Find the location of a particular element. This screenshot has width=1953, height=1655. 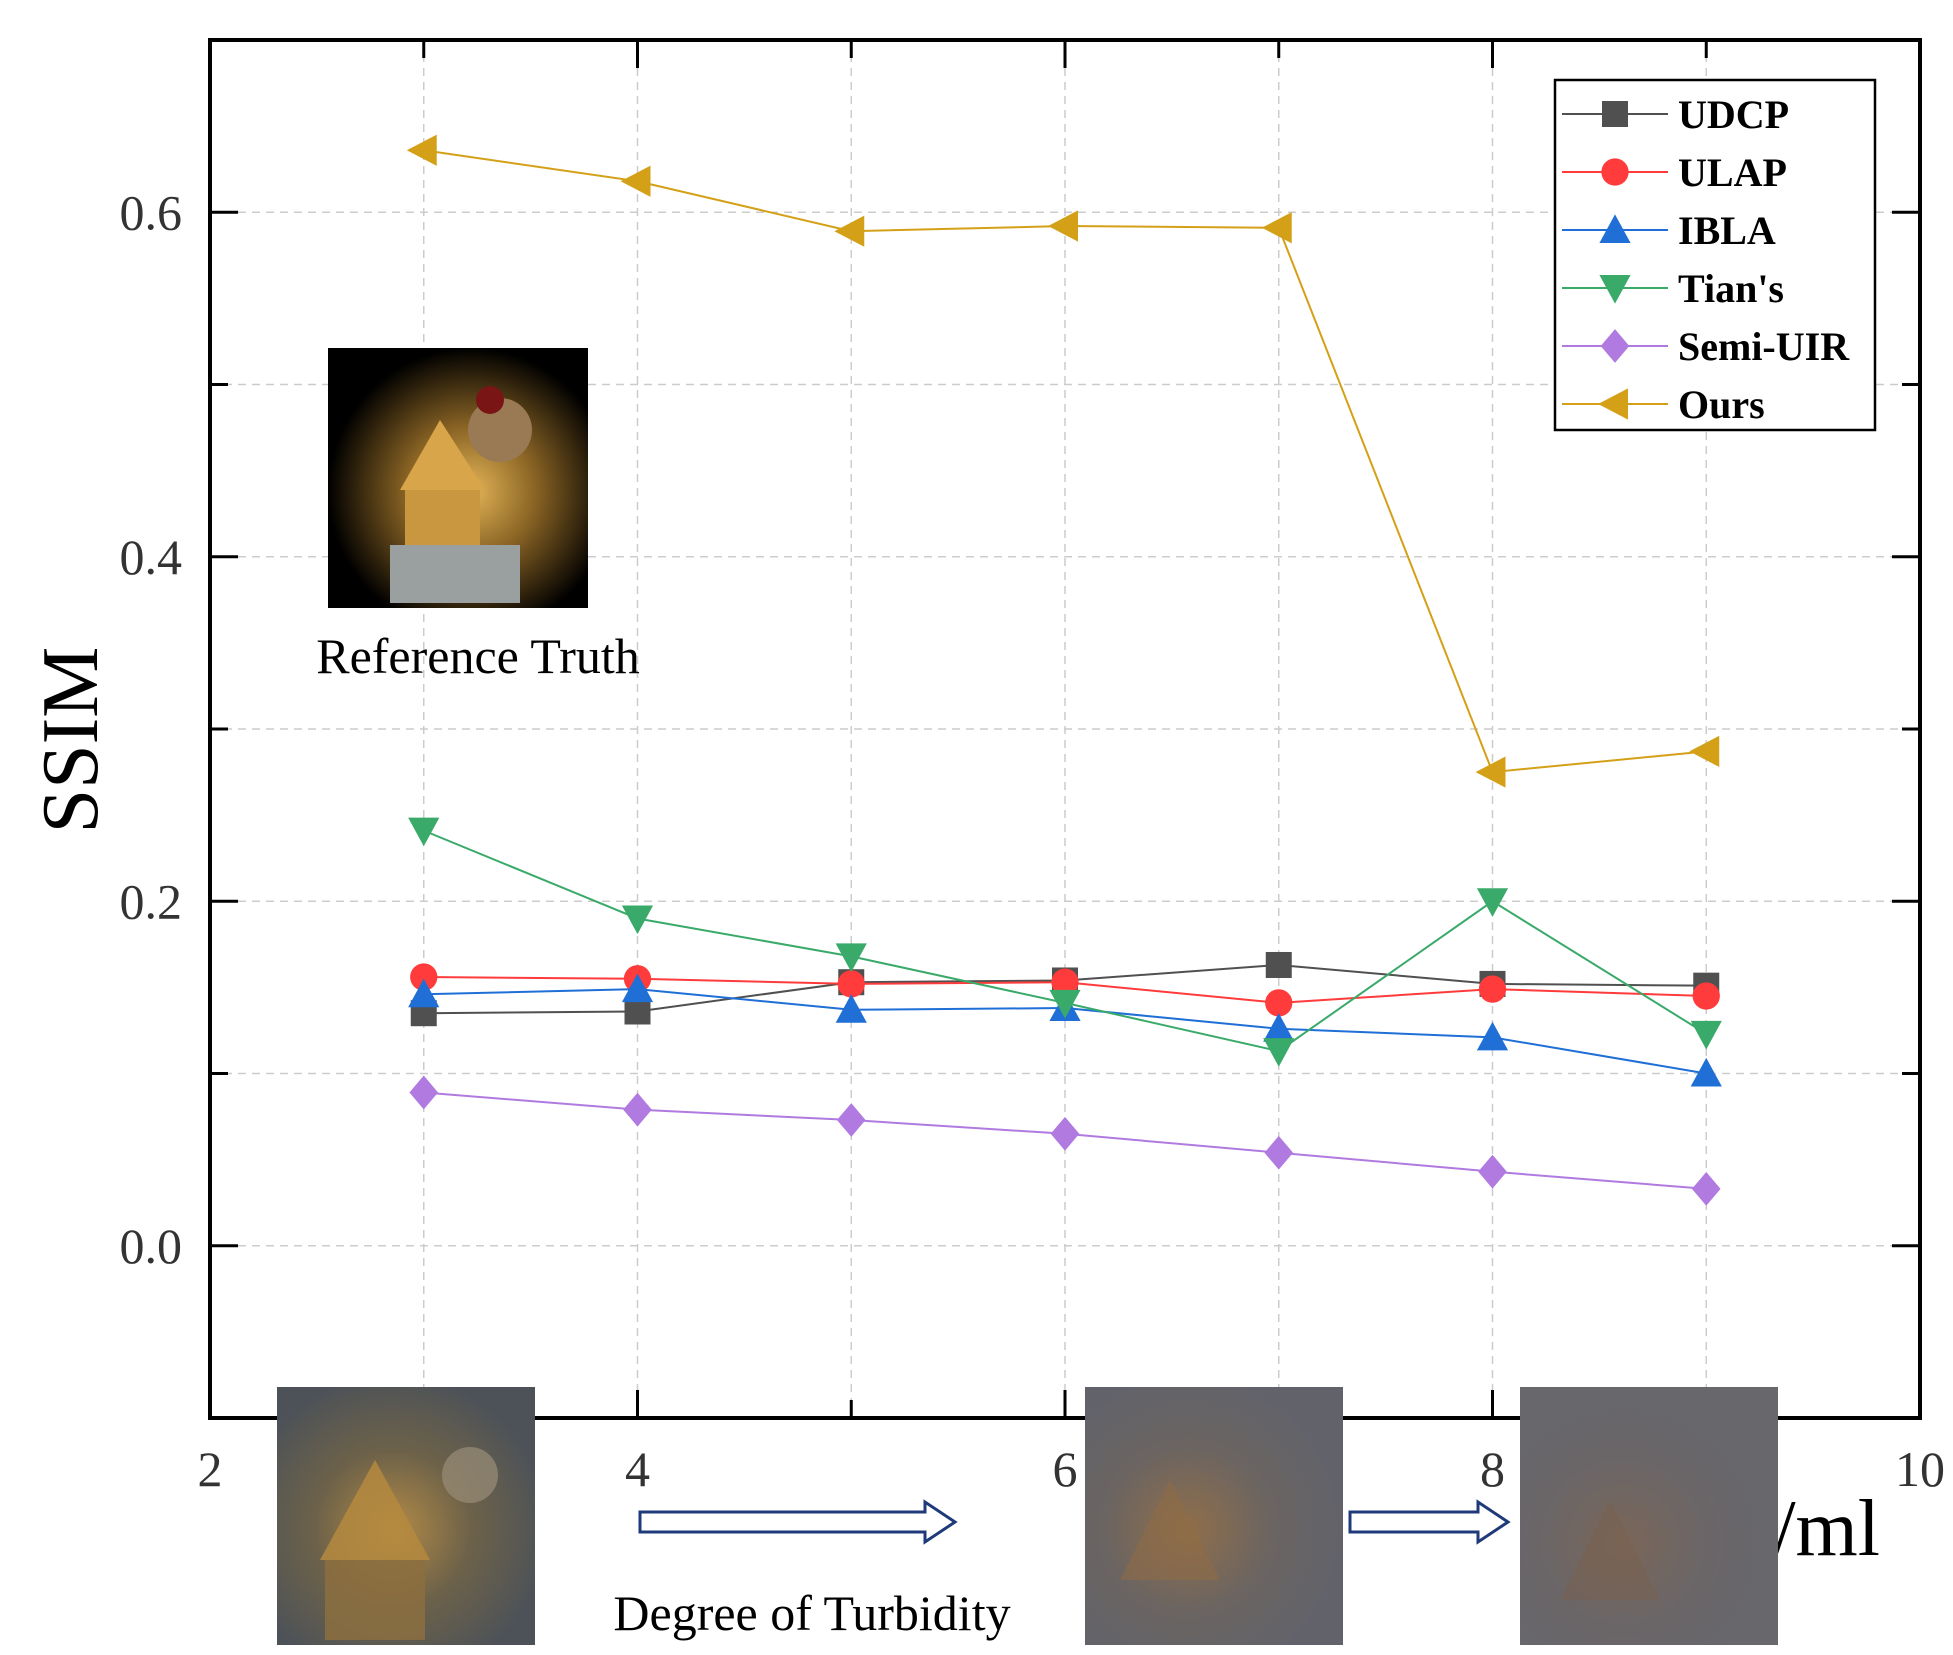

legend-item-ibla: IBLA is located at coordinates (1669, 230).